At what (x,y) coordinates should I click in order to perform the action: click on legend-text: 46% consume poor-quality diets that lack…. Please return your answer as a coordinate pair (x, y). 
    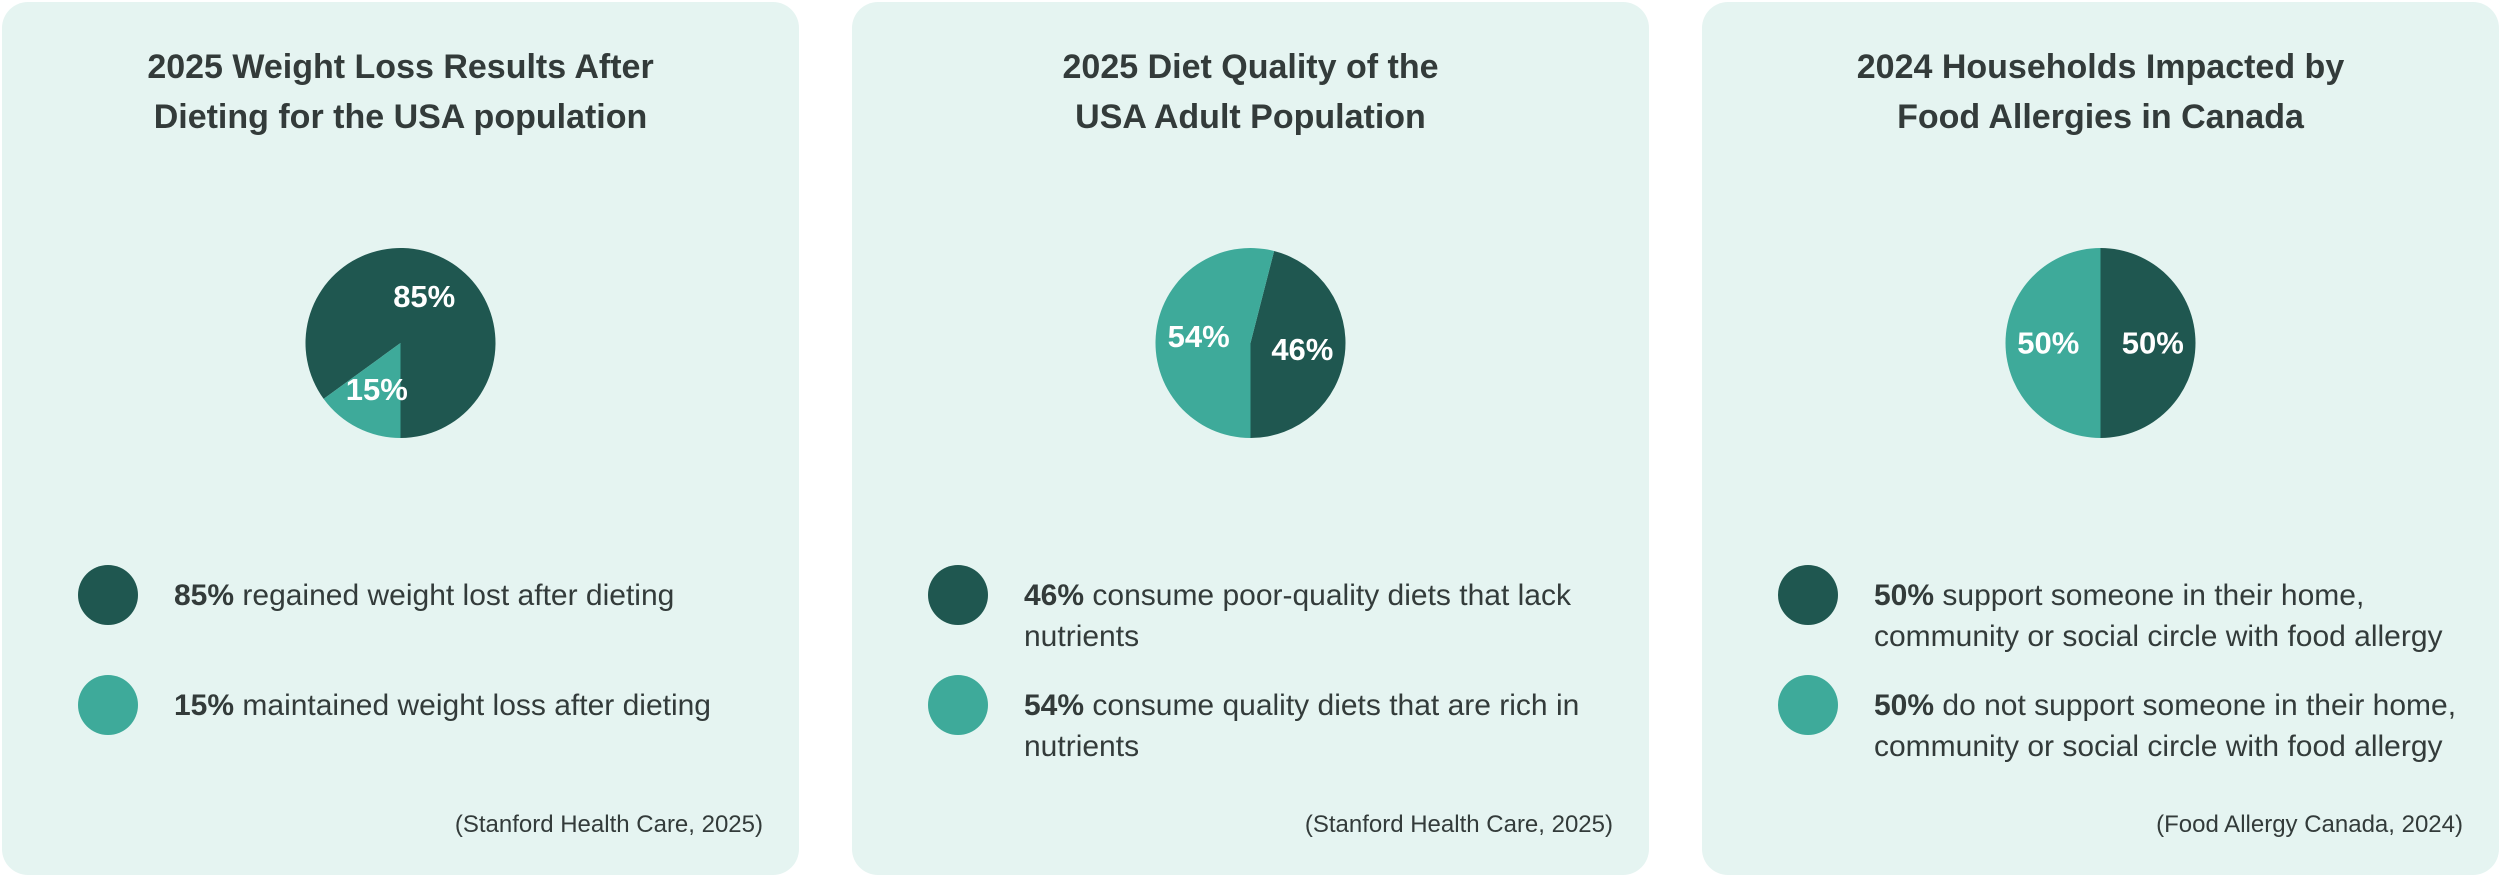
    Looking at the image, I should click on (1324, 616).